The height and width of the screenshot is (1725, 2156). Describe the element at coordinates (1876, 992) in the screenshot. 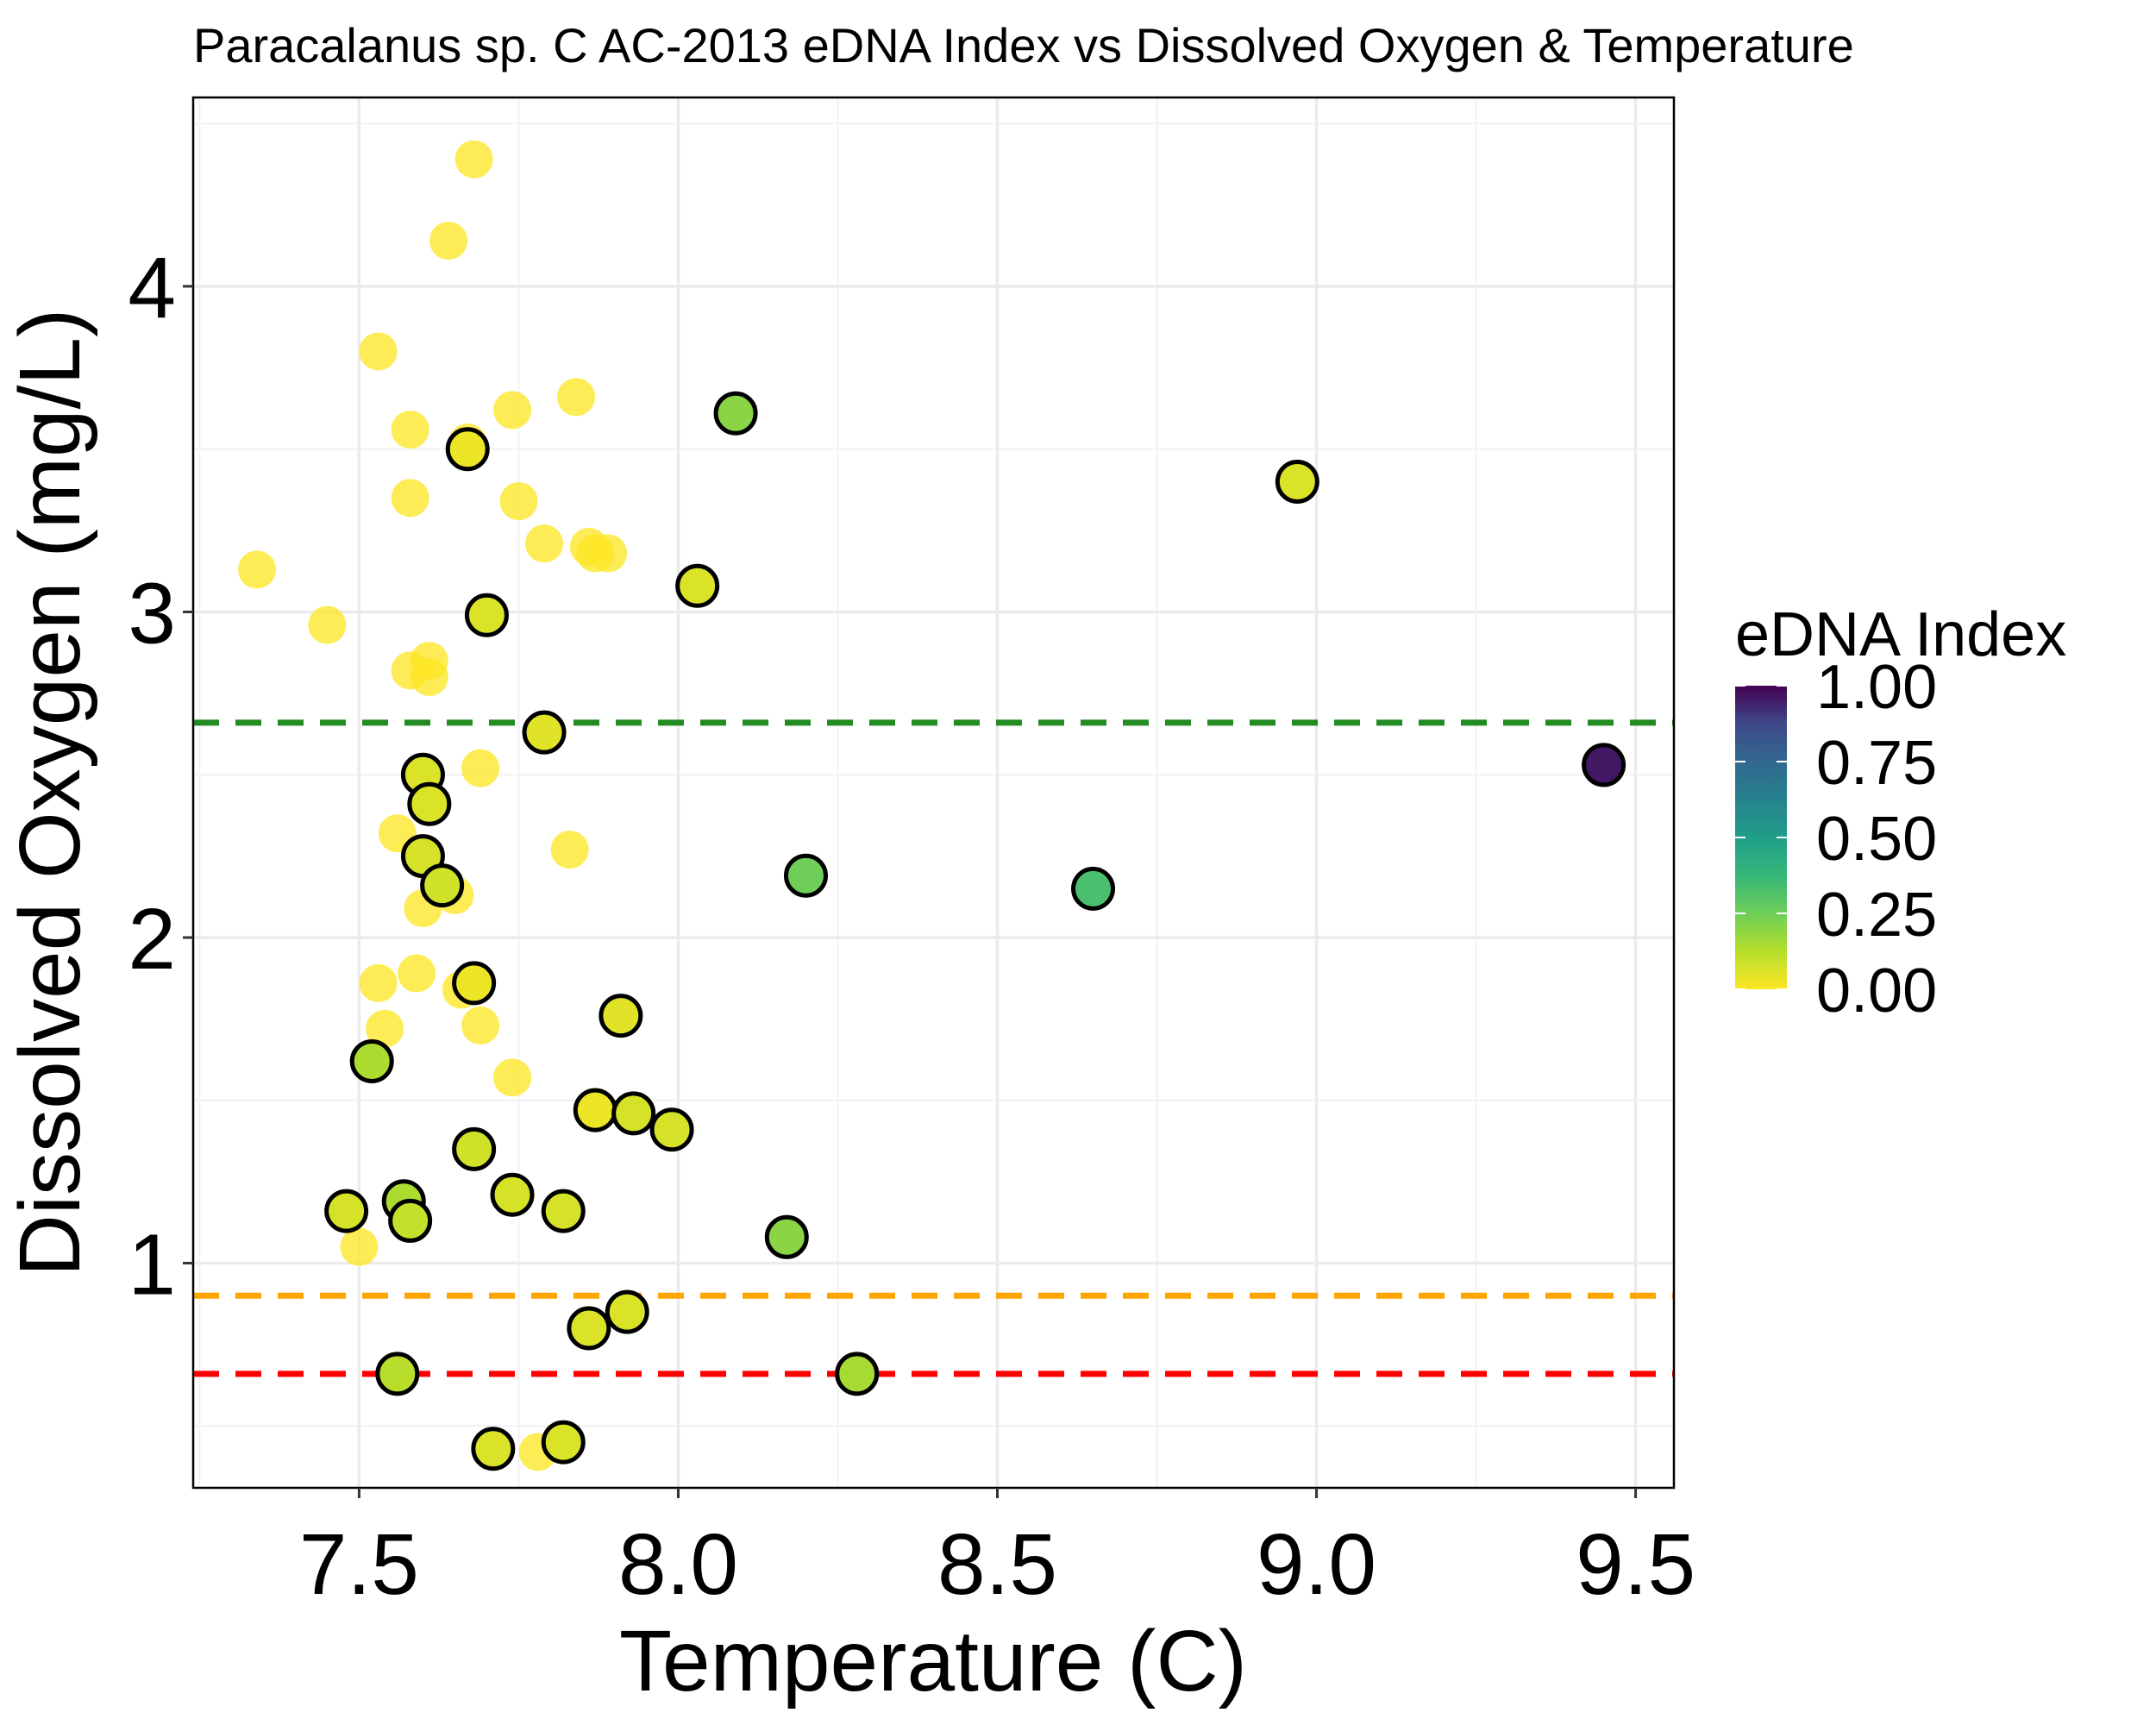

I see `legend-tick-label: 0.00` at that location.